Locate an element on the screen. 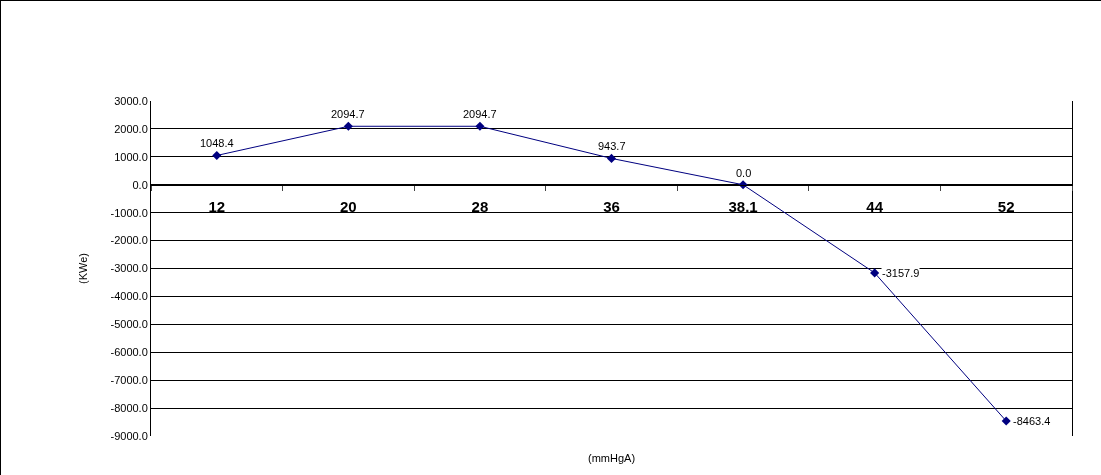 The image size is (1101, 475). x-tick-label: 52 is located at coordinates (1006, 206).